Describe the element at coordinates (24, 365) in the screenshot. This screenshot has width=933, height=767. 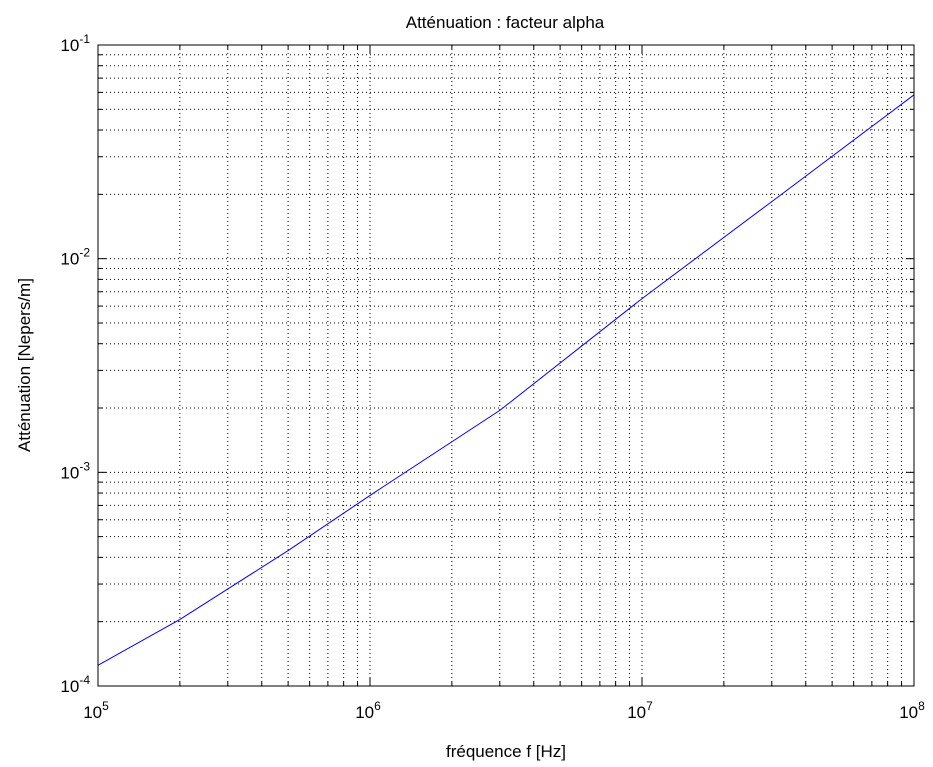
I see `y-axis-label: Atténuation [Nepers/m]` at that location.